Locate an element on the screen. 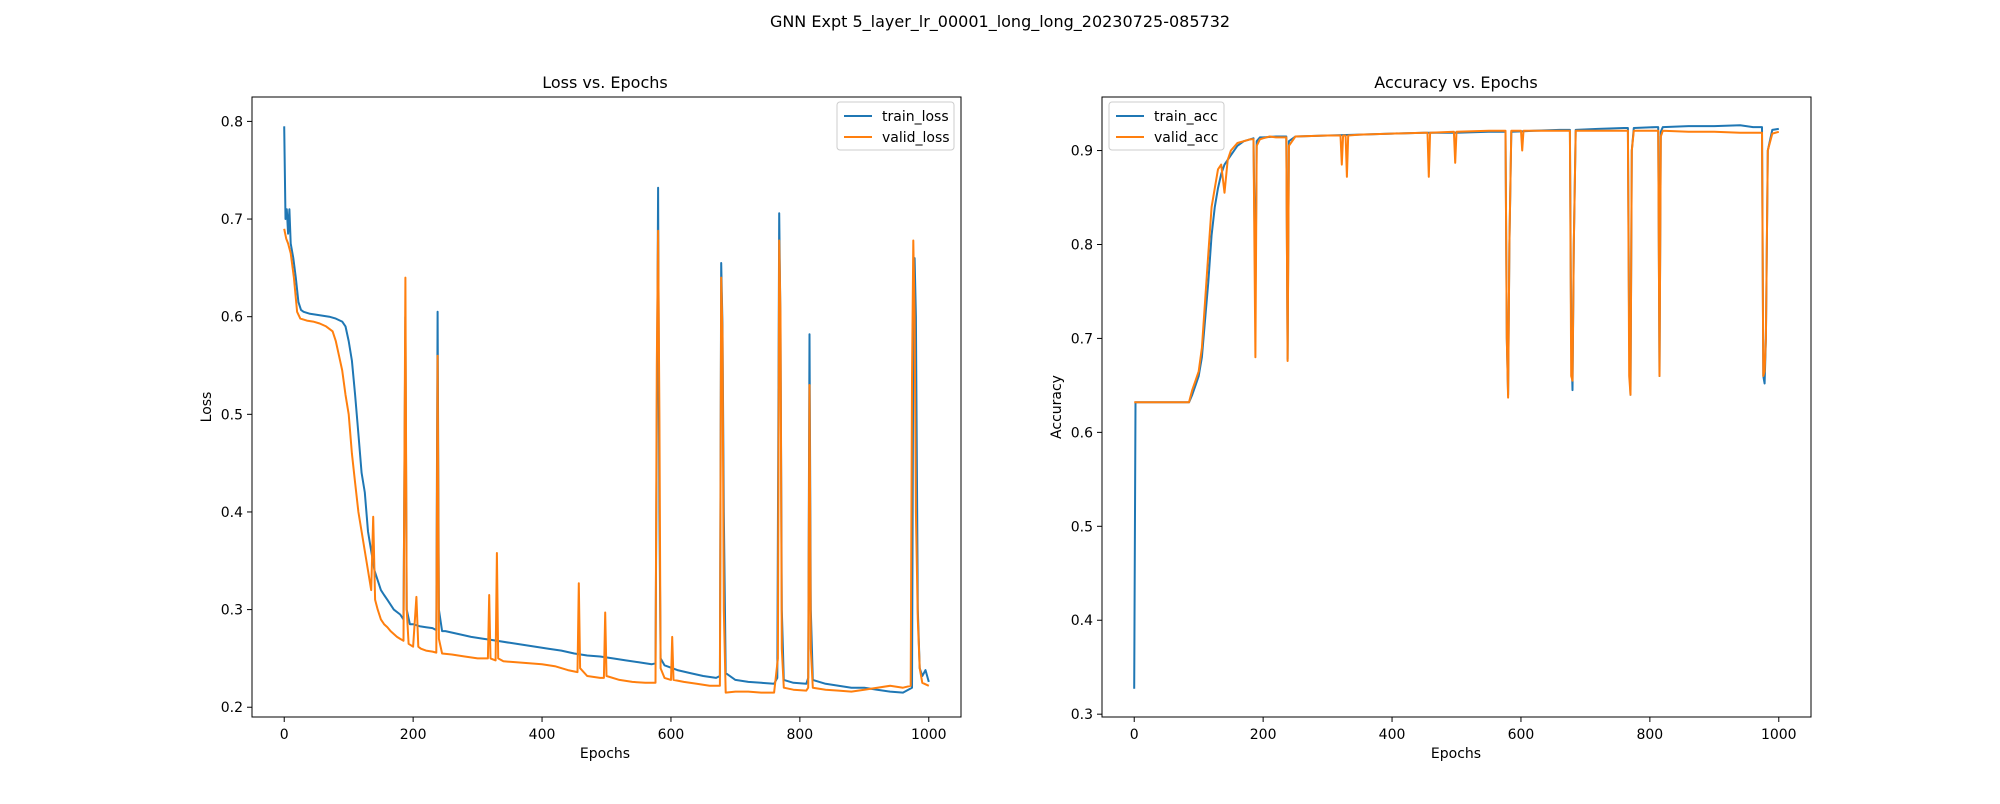 This screenshot has width=2000, height=804. accuracy-y-axis-label: Accuracy is located at coordinates (1057, 407).